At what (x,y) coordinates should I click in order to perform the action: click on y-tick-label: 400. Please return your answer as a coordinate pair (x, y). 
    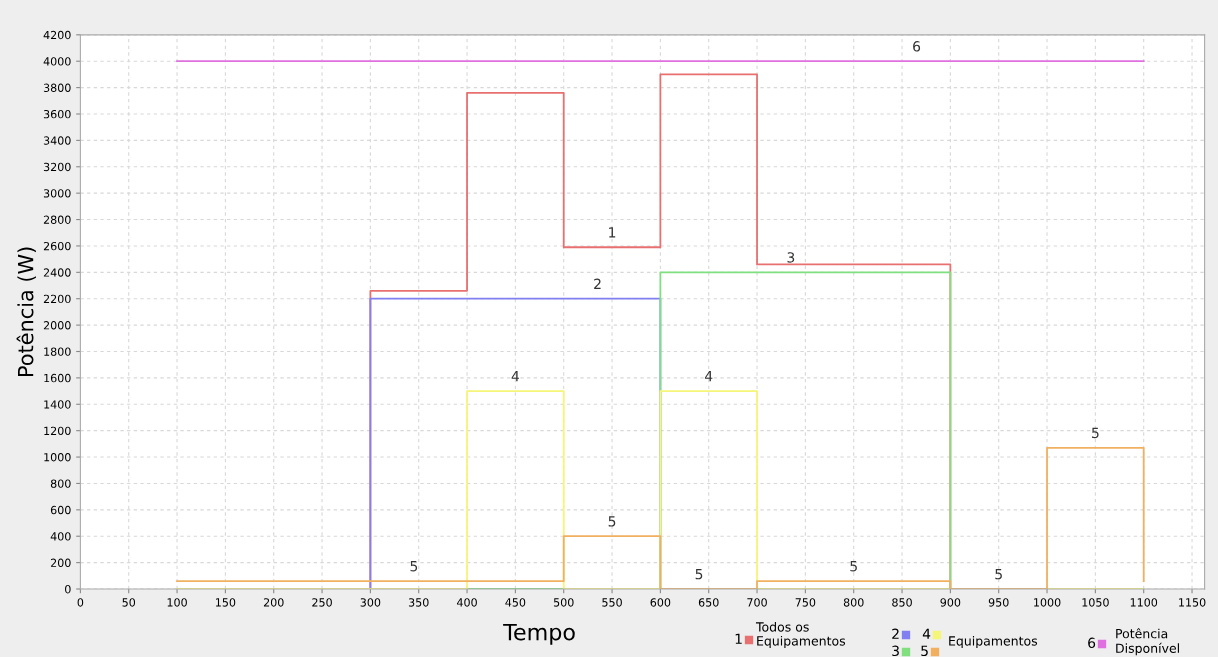
    Looking at the image, I should click on (60, 536).